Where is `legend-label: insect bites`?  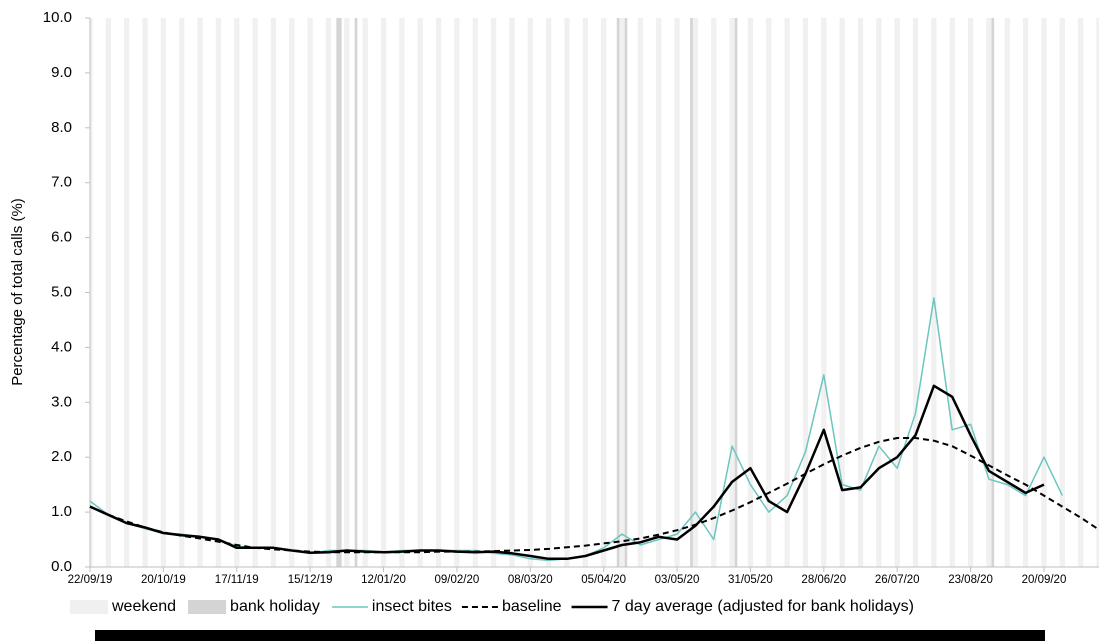 legend-label: insect bites is located at coordinates (412, 606).